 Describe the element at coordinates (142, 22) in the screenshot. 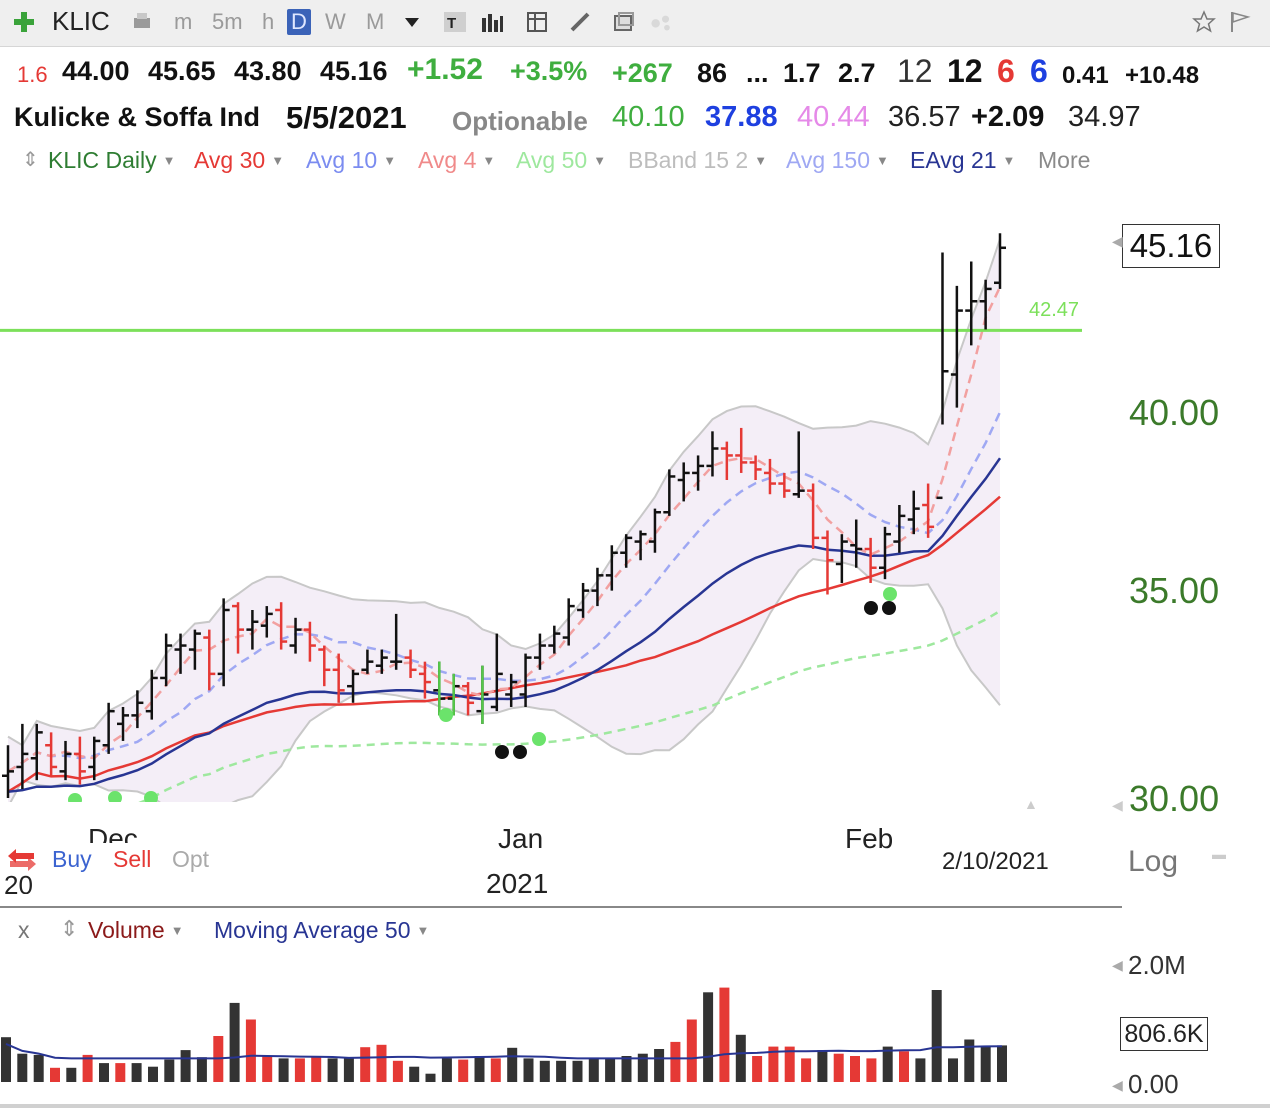

I see `print-icon` at that location.